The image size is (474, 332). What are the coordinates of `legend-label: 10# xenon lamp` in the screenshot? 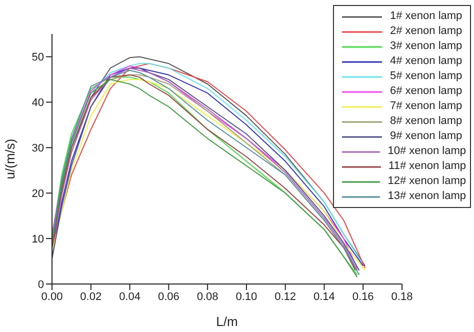 It's located at (427, 151).